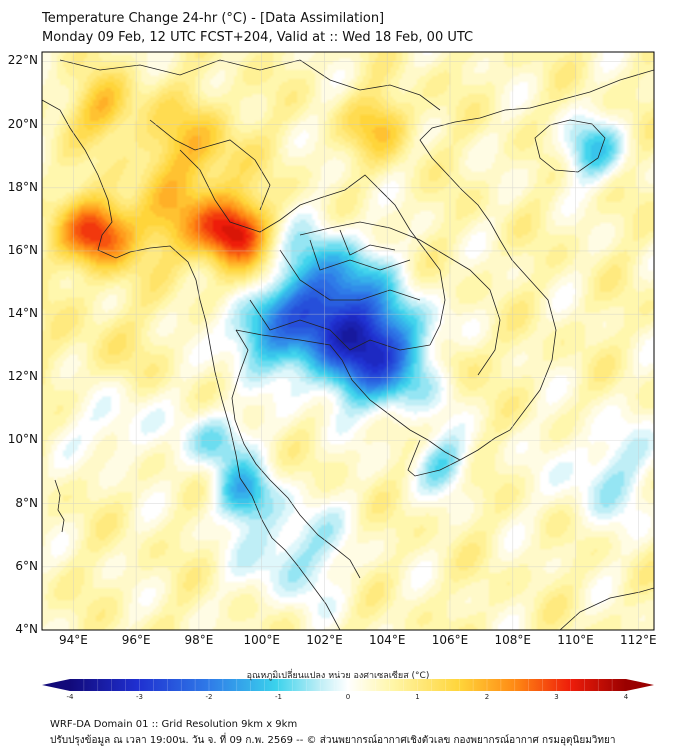 The height and width of the screenshot is (756, 676). I want to click on lat-tick-label: 4°N, so click(26, 629).